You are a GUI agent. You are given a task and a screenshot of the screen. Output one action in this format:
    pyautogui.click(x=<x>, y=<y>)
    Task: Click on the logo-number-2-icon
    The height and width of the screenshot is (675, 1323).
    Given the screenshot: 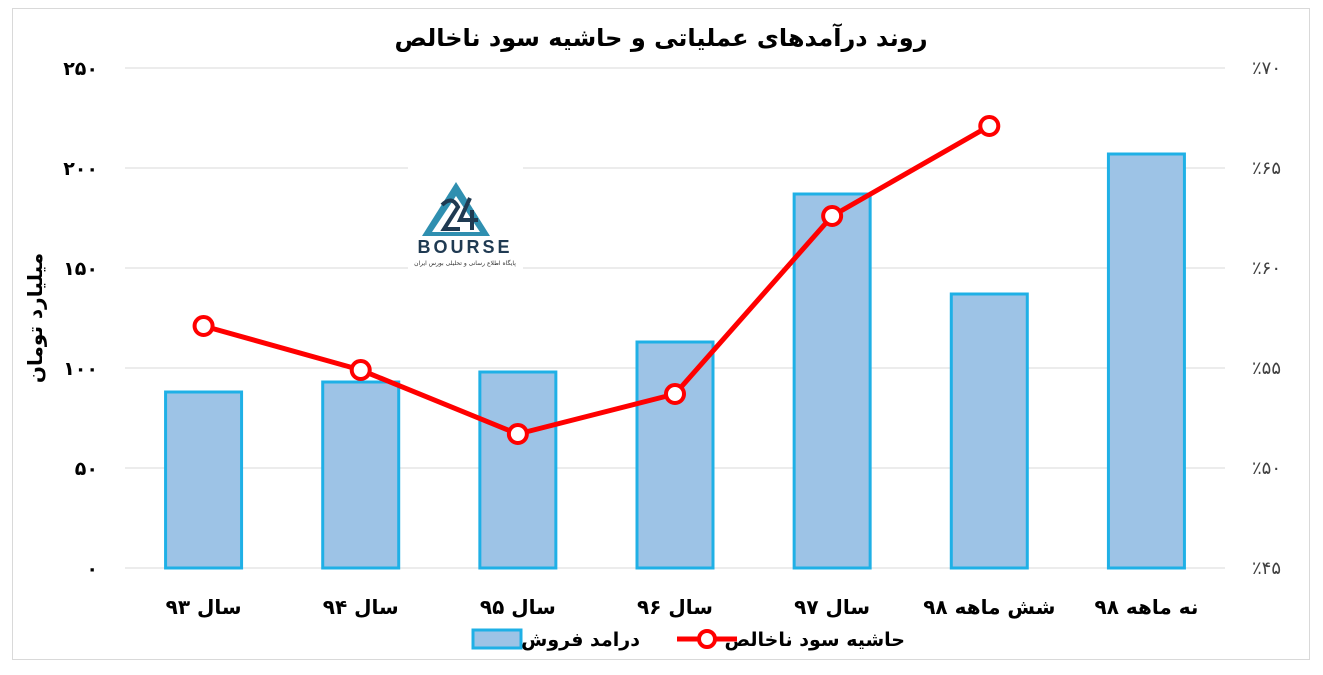 What is the action you would take?
    pyautogui.click(x=450, y=214)
    